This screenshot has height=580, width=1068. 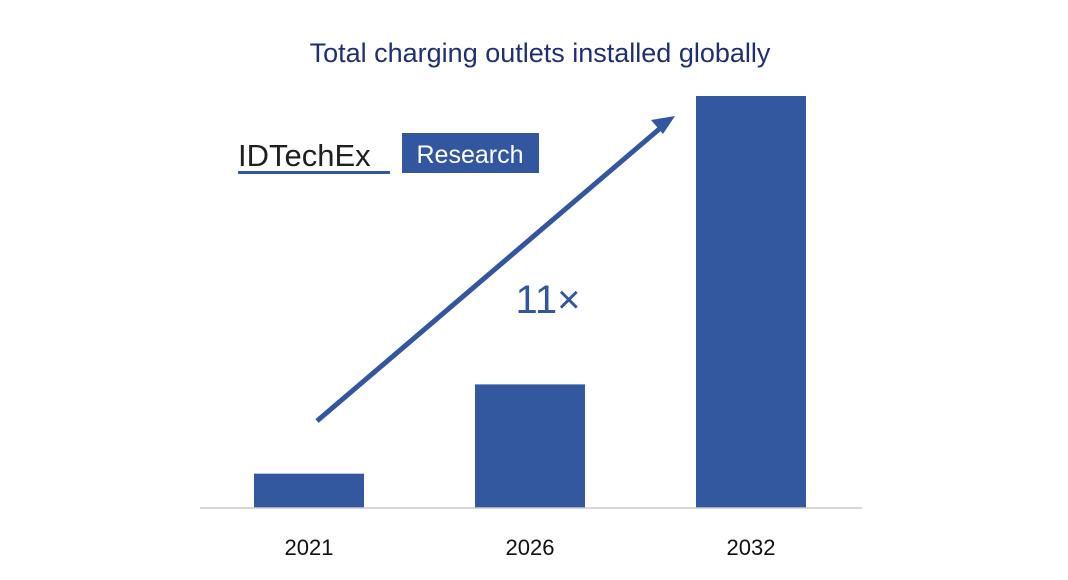 I want to click on x-tick-label: 2026, so click(x=530, y=547).